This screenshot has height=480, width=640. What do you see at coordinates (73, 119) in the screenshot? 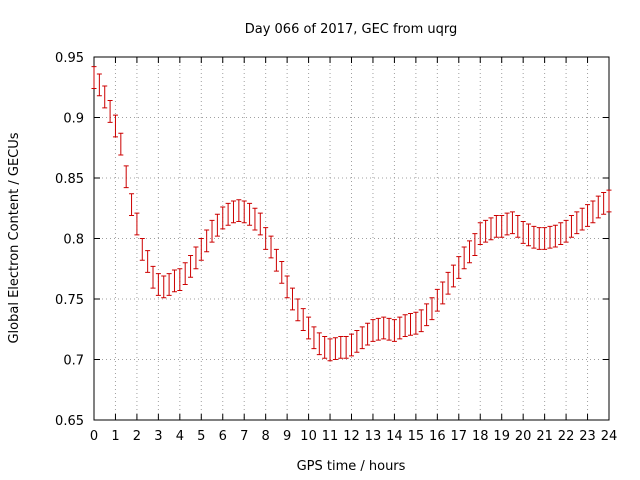
I see `y-tick-label: 0.9` at bounding box center [73, 119].